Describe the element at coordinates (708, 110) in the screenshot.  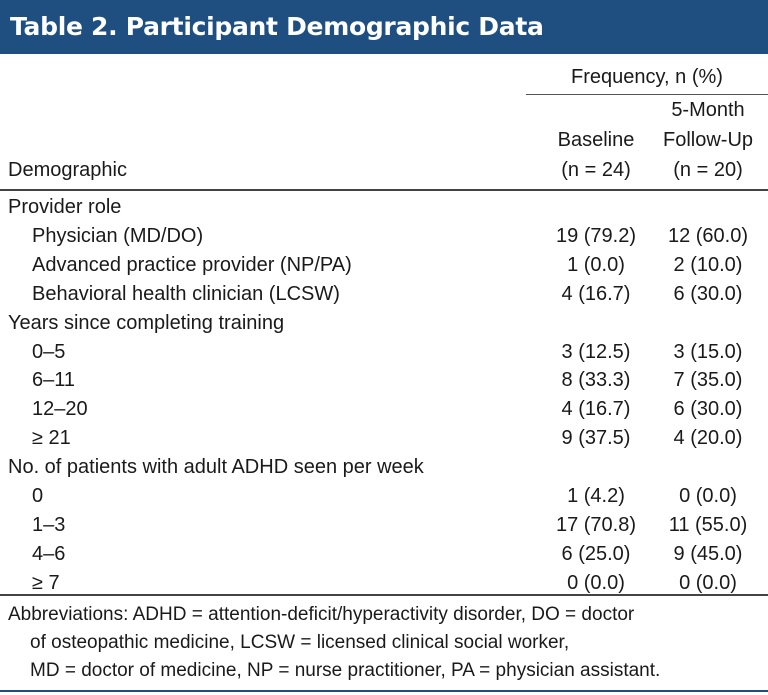
I see `followup-header-line1: 5-Month` at that location.